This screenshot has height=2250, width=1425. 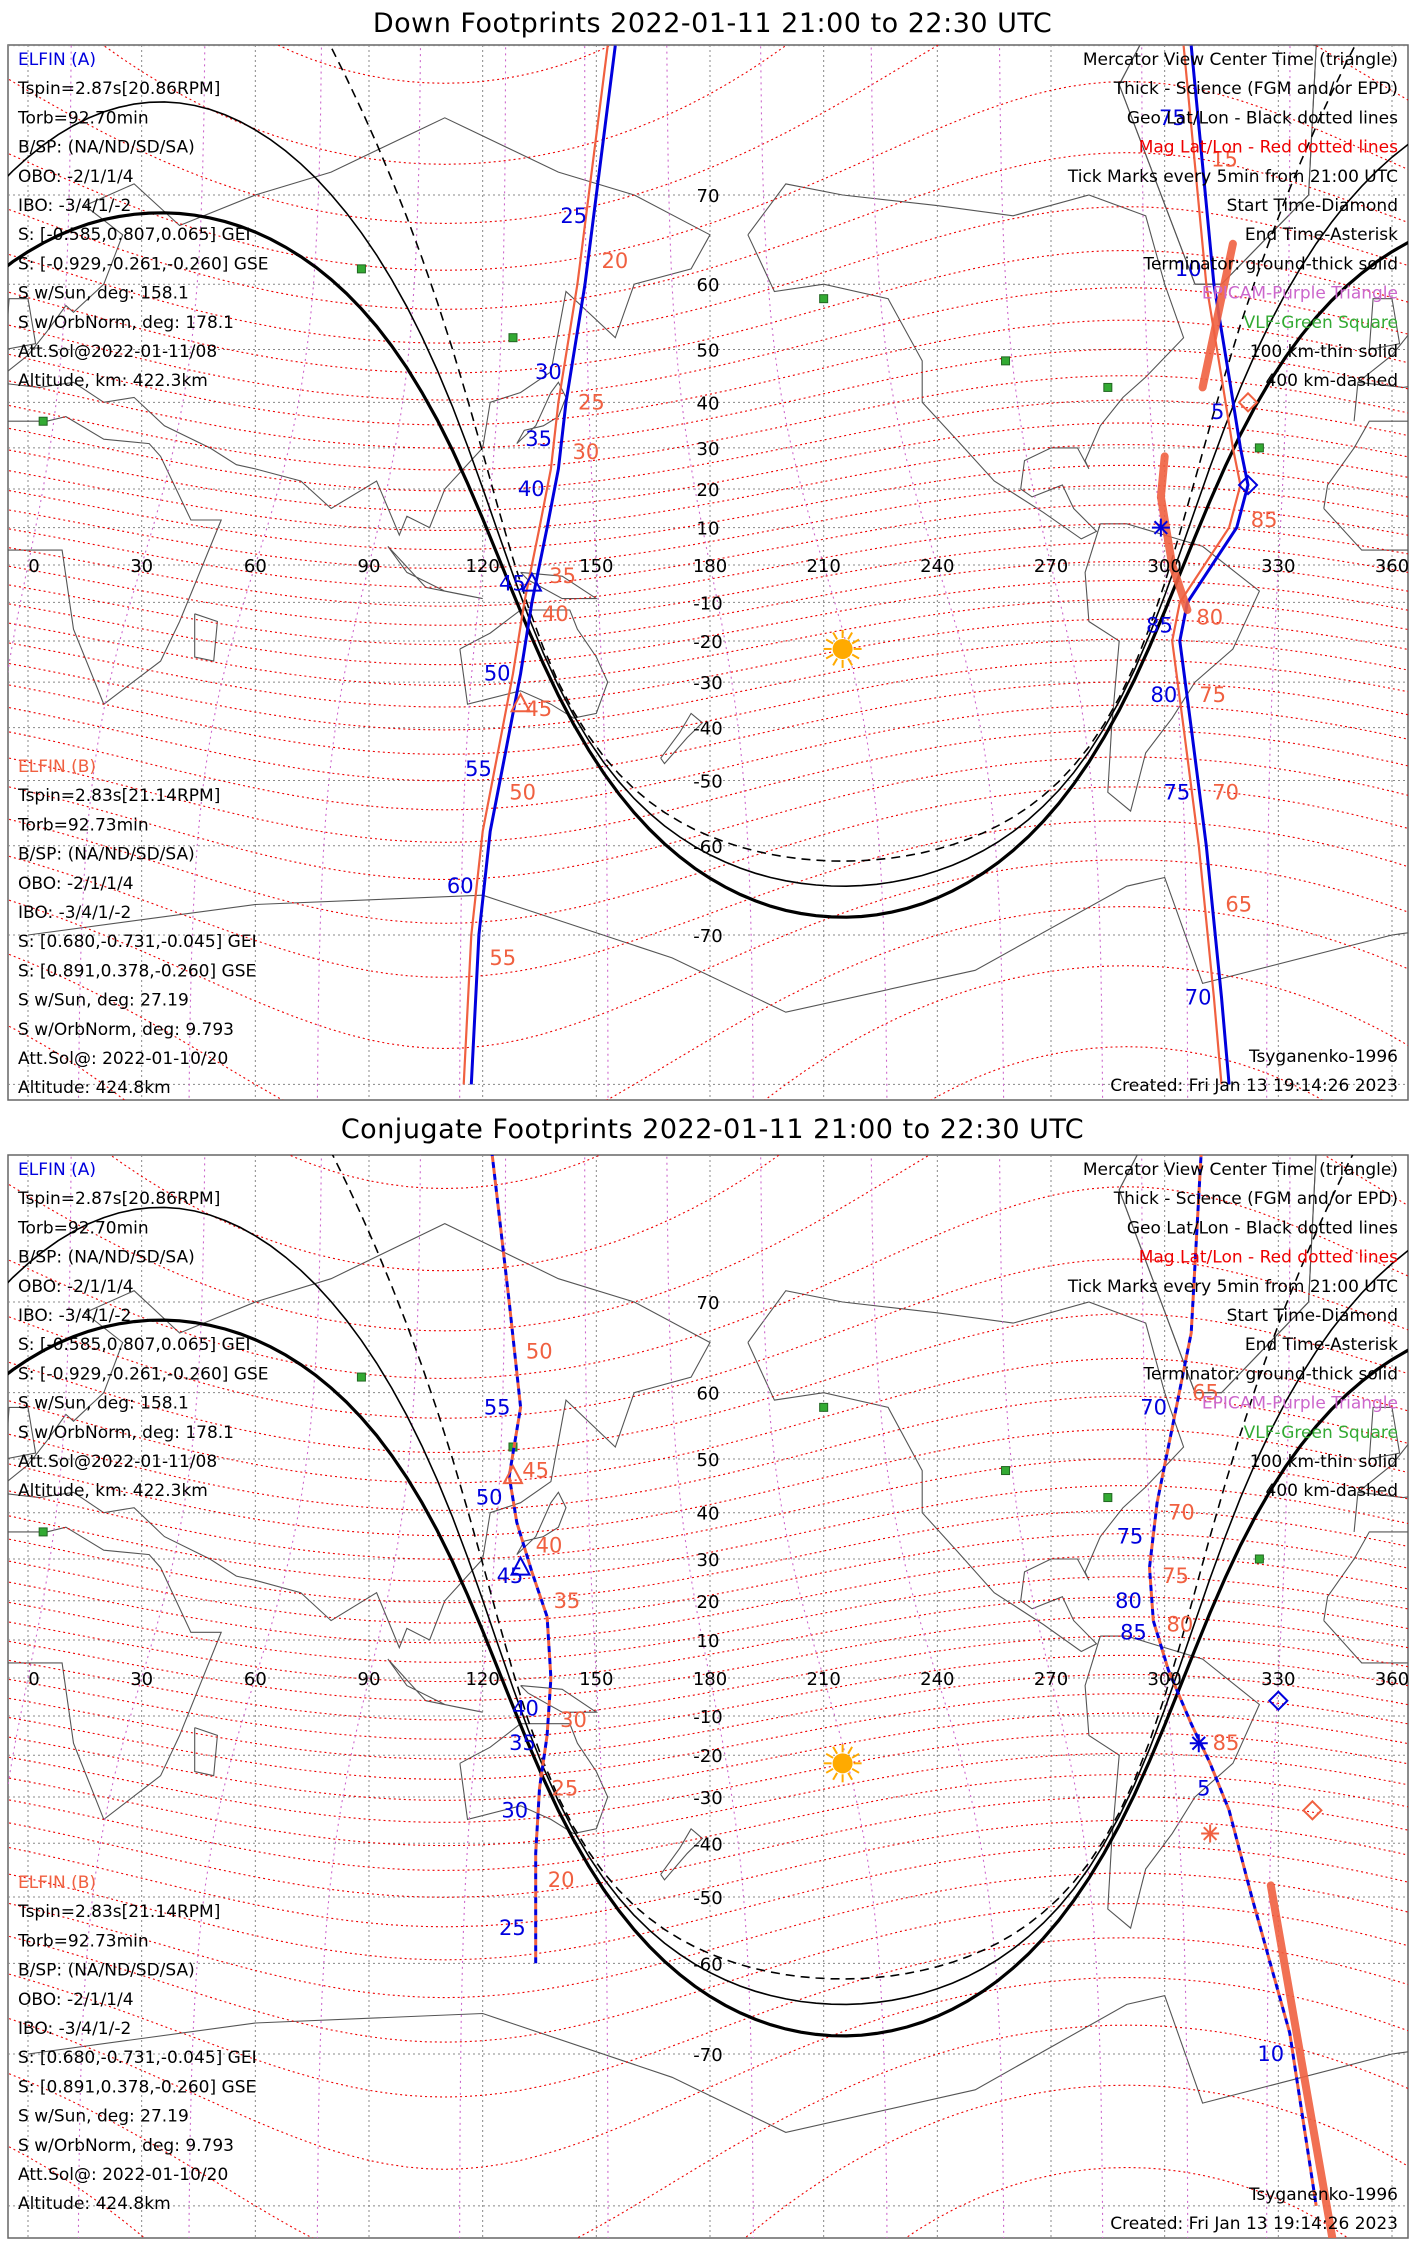 I want to click on elfin-b-info: S w/OrbNorm, deg: 9.793, so click(x=126, y=1030).